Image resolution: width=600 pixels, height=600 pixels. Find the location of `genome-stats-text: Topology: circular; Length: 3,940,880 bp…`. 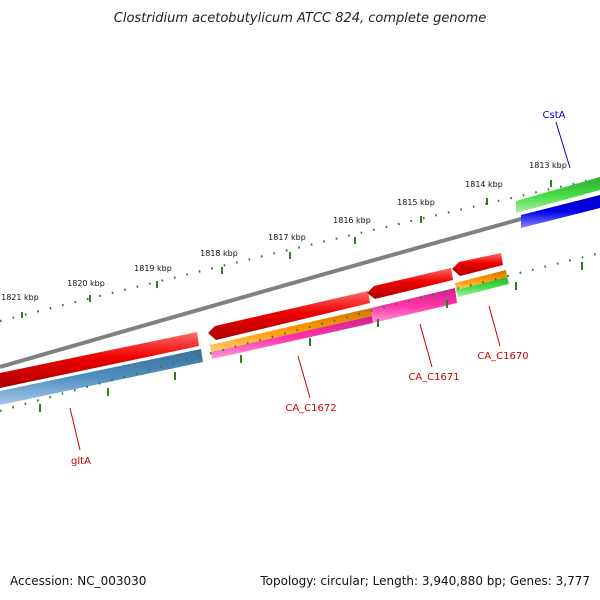

genome-stats-text: Topology: circular; Length: 3,940,880 bp… is located at coordinates (425, 581).